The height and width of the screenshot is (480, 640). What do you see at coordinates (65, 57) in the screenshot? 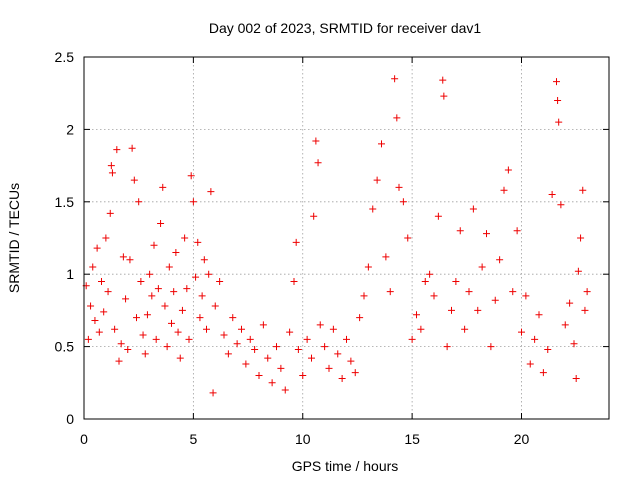
I see `y-tick-label: 2.5` at bounding box center [65, 57].